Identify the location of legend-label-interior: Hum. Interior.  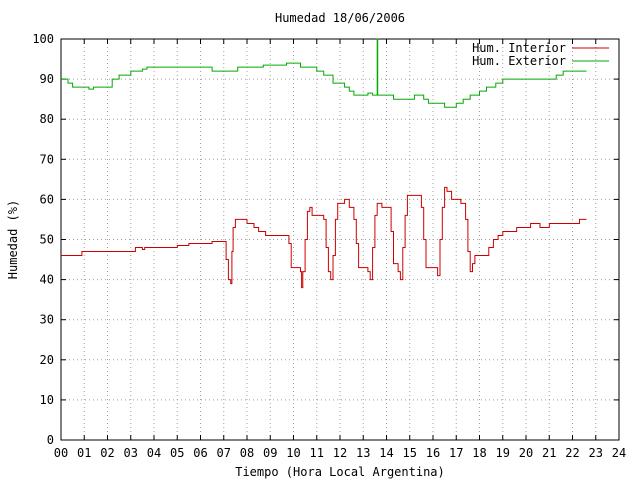
(519, 48).